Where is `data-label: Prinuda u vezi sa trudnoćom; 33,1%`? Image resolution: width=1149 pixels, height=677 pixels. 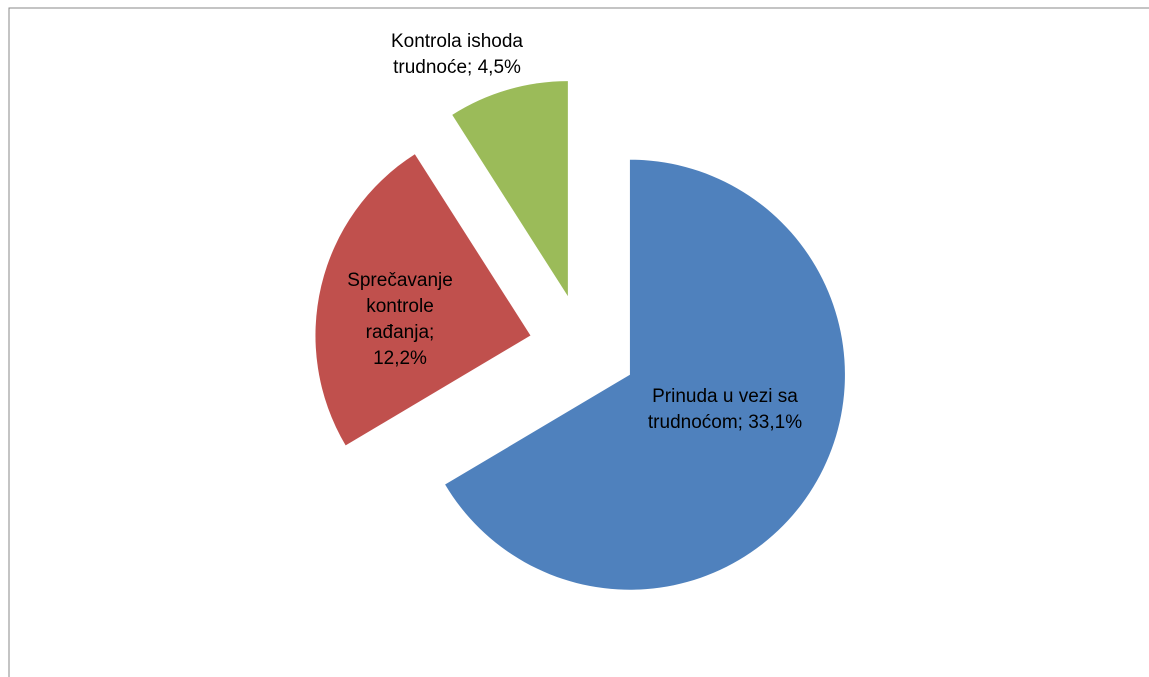 data-label: Prinuda u vezi sa trudnoćom; 33,1% is located at coordinates (725, 409).